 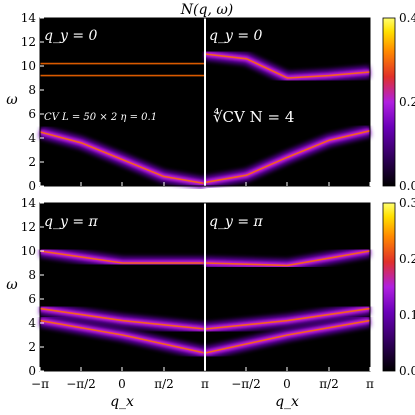 What do you see at coordinates (389, 102) in the screenshot?
I see `colorbar-top` at bounding box center [389, 102].